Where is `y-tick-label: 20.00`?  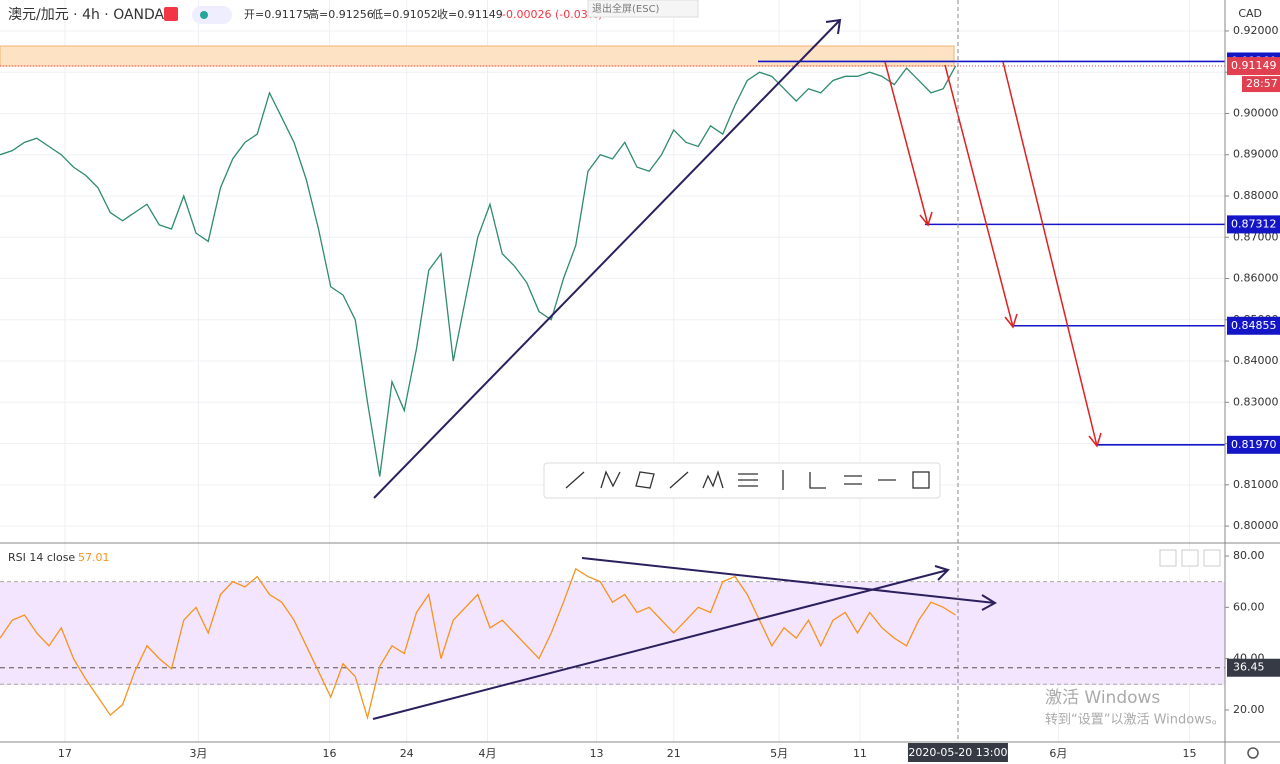
y-tick-label: 20.00 is located at coordinates (1249, 709).